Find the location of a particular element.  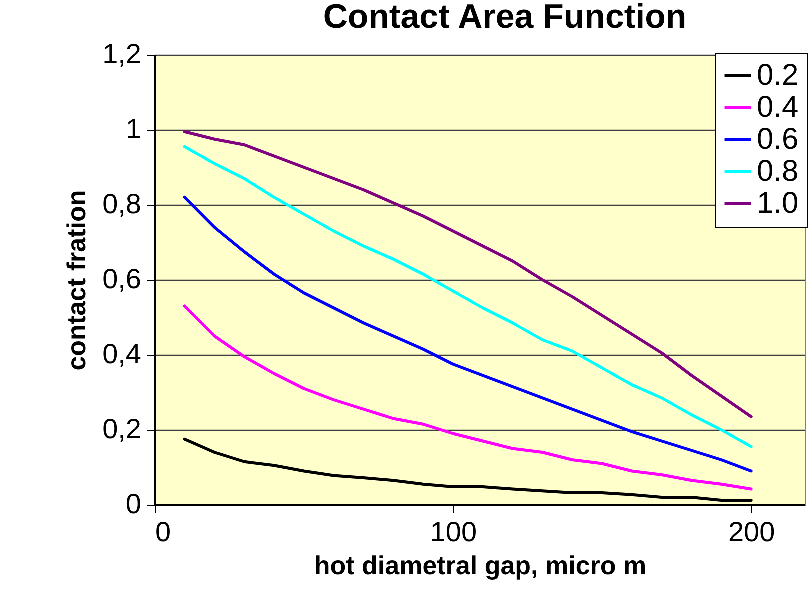

x-axis-title: hot diametral gap, micro m is located at coordinates (480, 565).